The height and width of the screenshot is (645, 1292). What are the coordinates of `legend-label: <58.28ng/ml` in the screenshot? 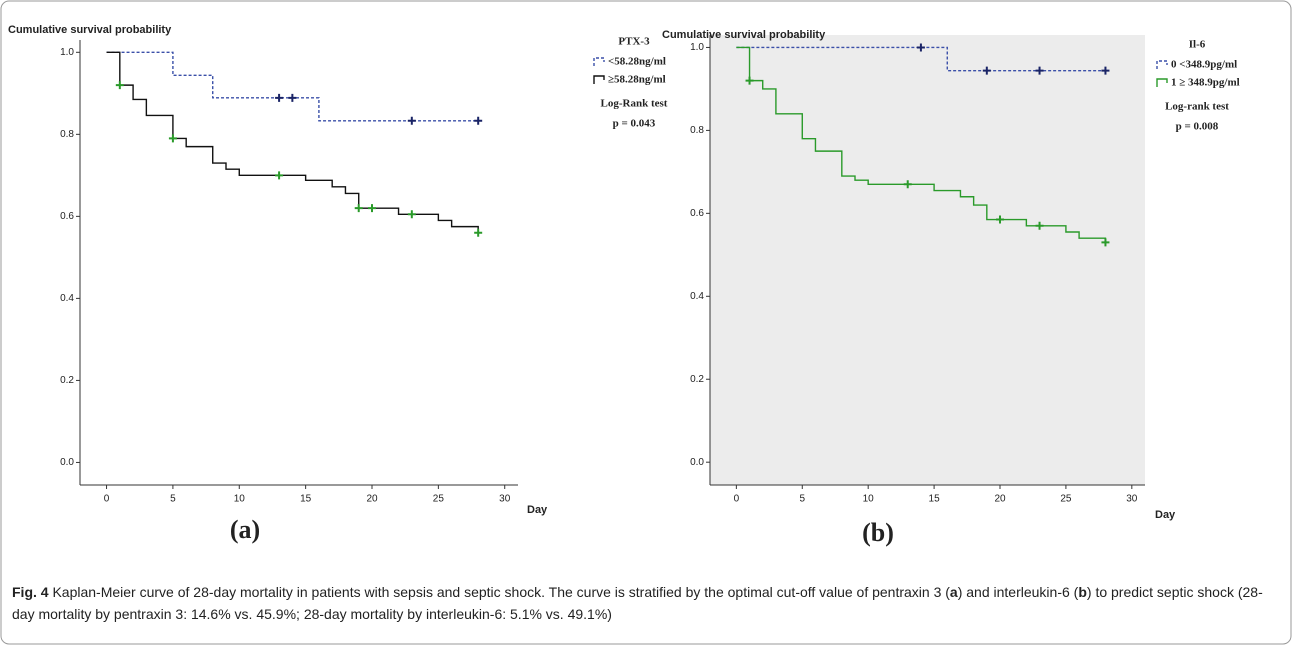 It's located at (637, 62).